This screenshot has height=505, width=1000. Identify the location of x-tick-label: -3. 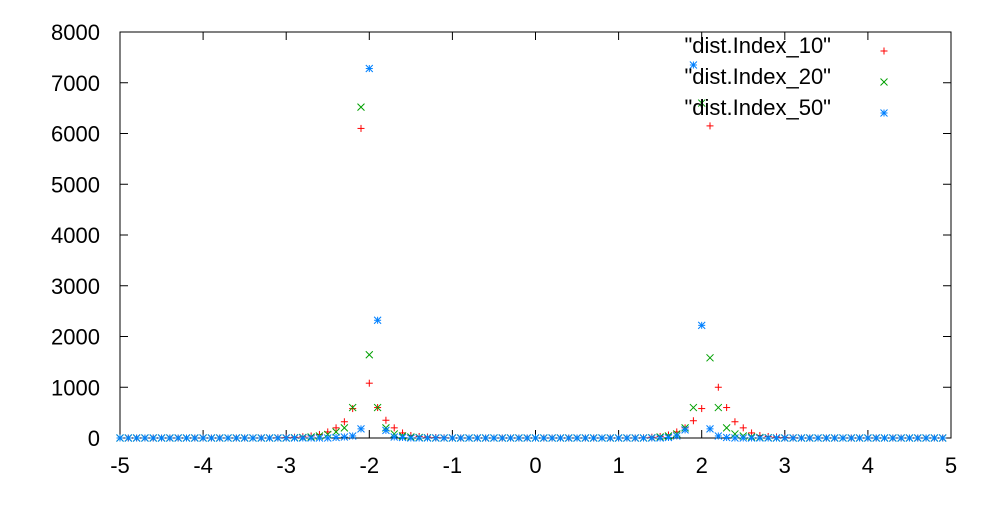
(286, 465).